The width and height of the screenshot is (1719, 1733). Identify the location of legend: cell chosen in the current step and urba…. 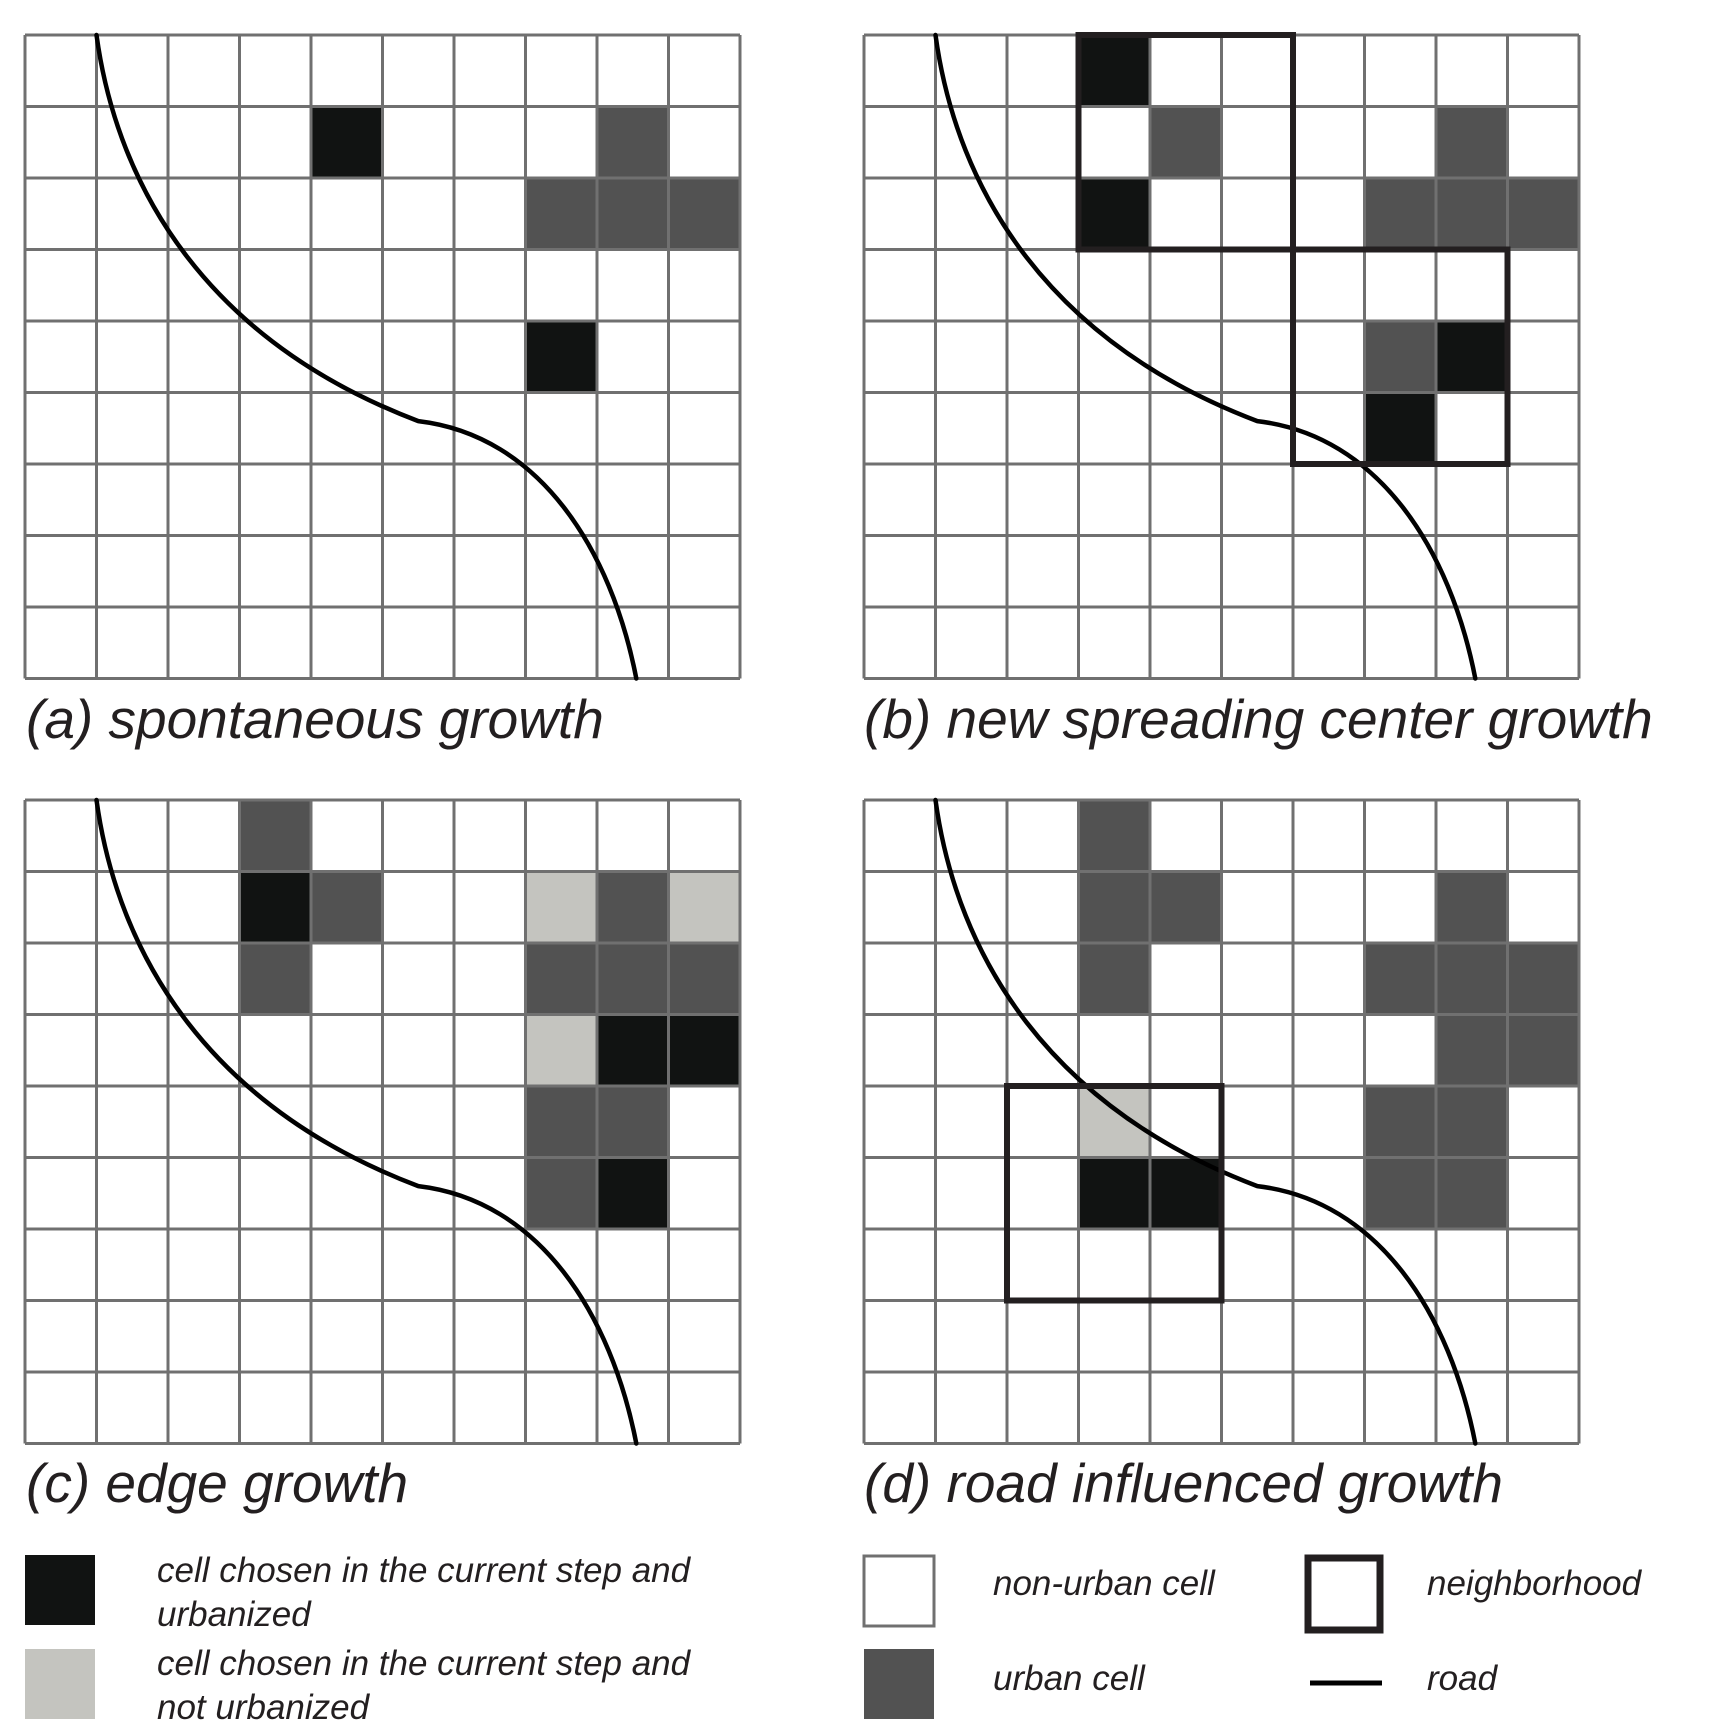
(834, 1639).